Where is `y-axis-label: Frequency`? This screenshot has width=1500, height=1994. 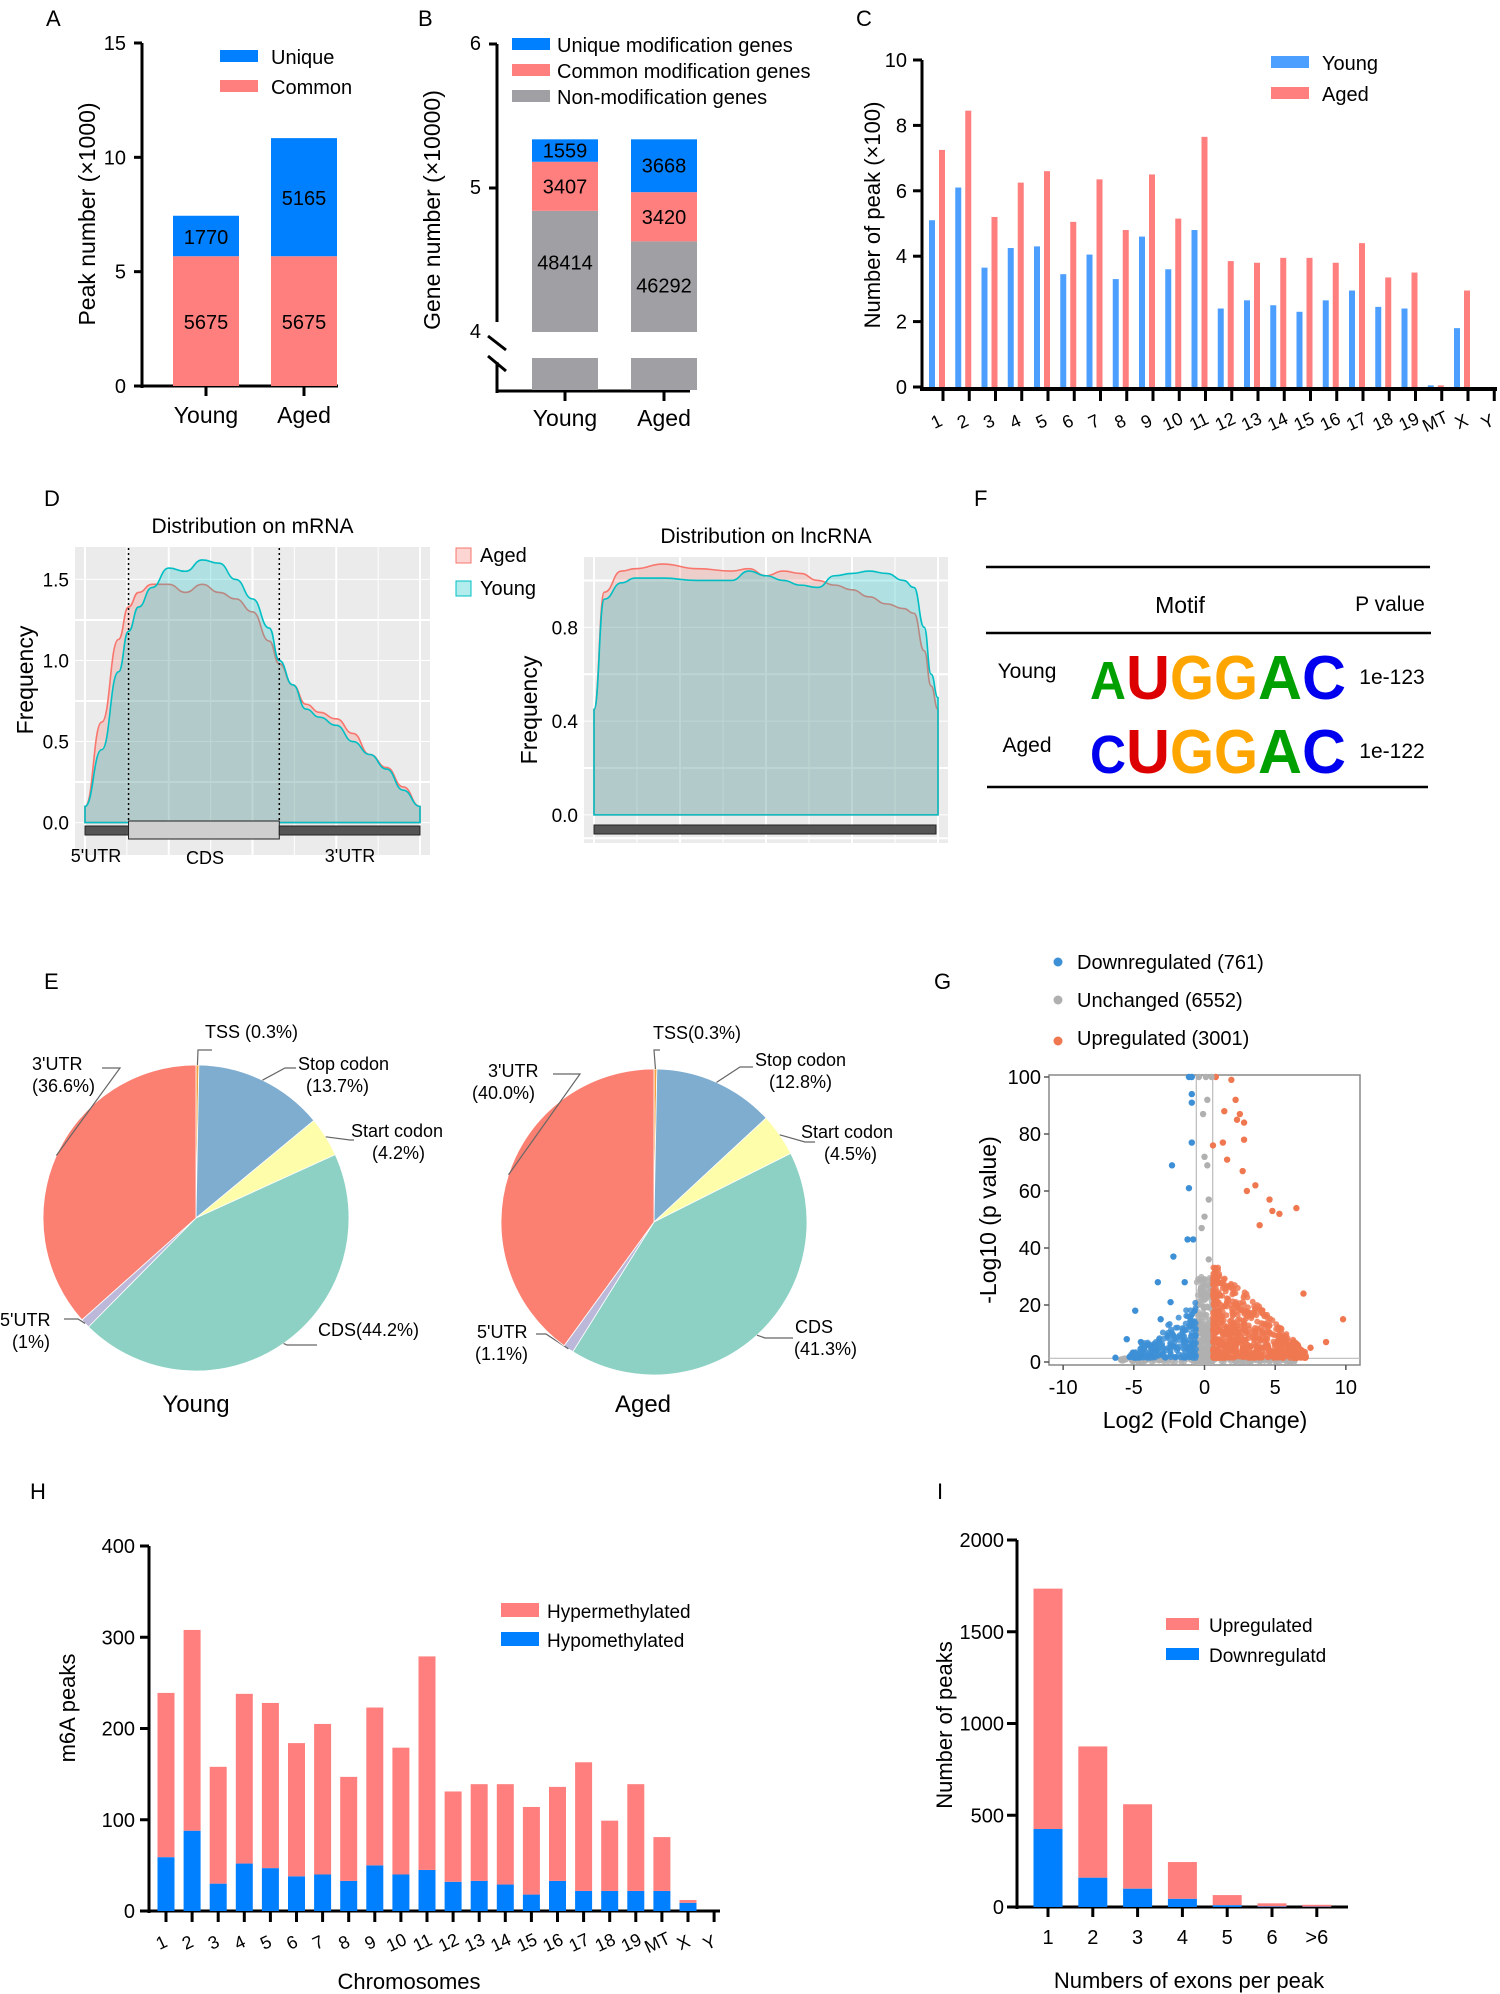 y-axis-label: Frequency is located at coordinates (529, 709).